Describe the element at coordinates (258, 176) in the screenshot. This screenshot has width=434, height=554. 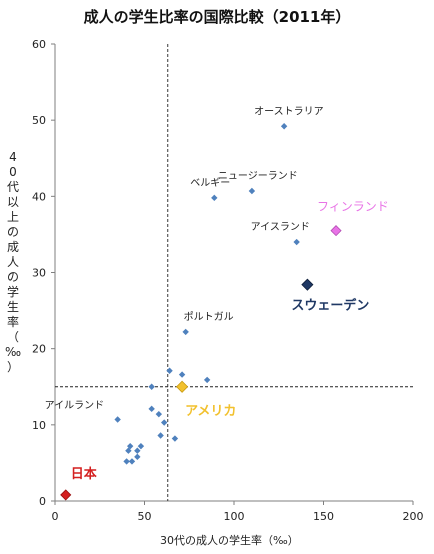
I see `data-point-label: ニュージーランド` at that location.